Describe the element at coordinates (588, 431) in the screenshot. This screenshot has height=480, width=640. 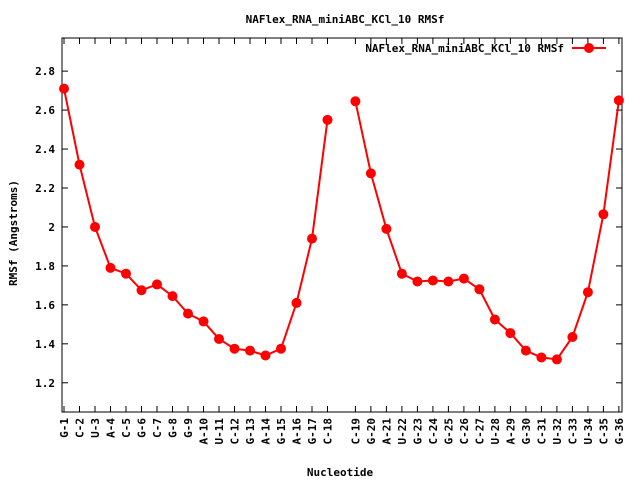
I see `x-tick-label: U-34` at that location.